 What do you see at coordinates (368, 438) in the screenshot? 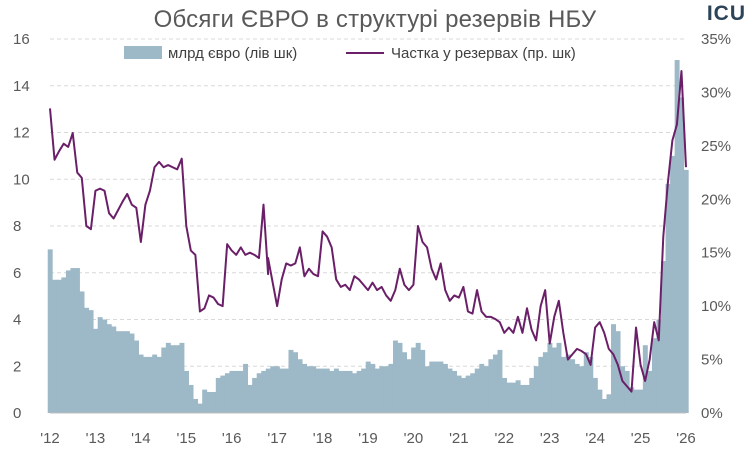
I see `x-tick: '19` at bounding box center [368, 438].